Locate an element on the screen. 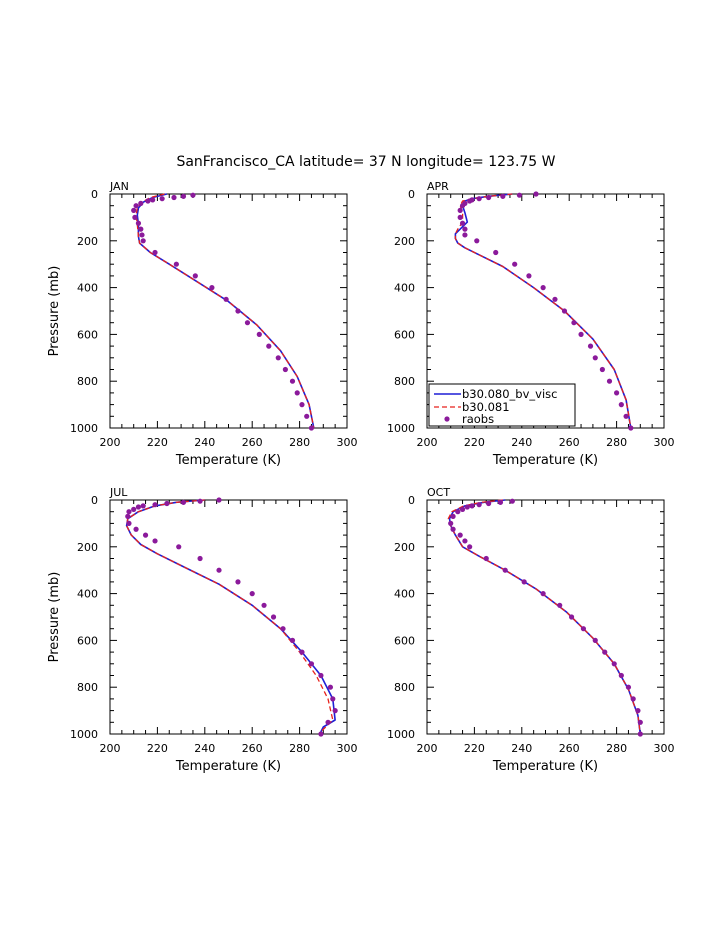 The height and width of the screenshot is (935, 723). legend-box is located at coordinates (502, 405).